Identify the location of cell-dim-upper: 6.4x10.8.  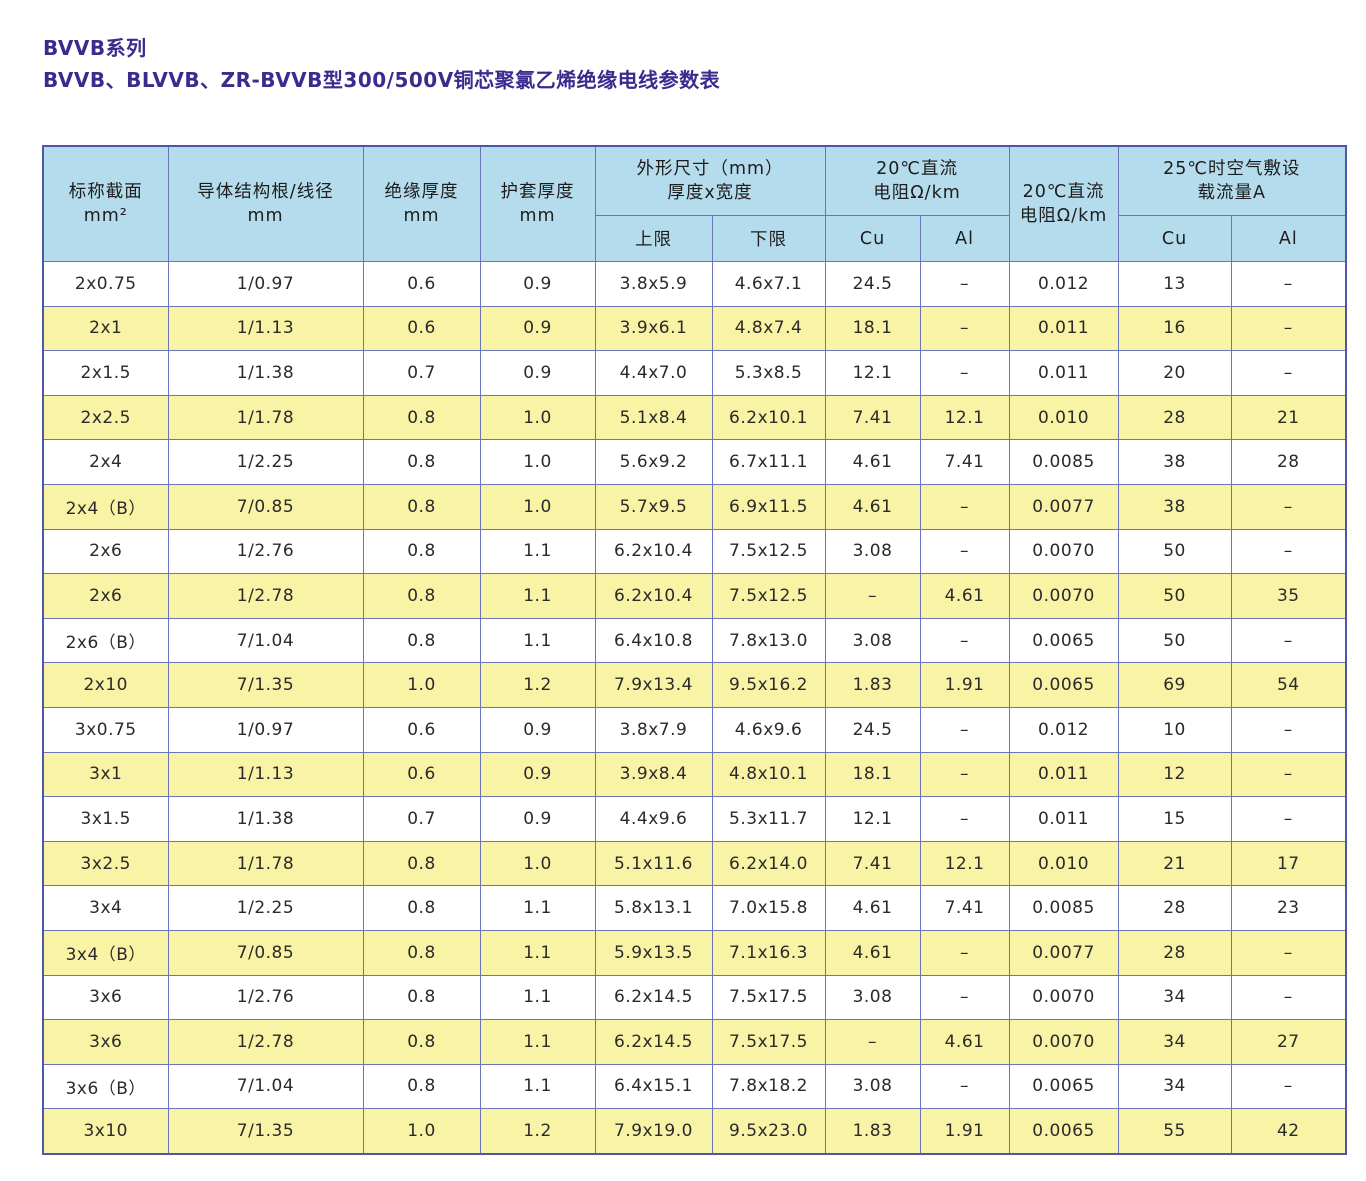
(653, 640).